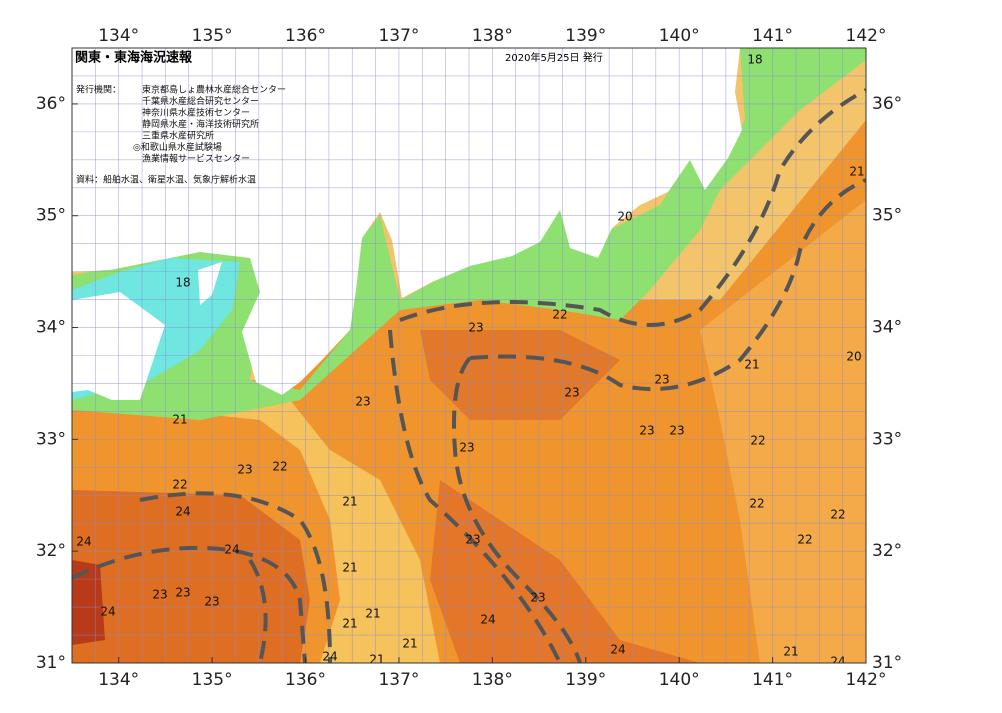 The image size is (1002, 713). I want to click on issuer: 三重県水産研究所, so click(178, 136).